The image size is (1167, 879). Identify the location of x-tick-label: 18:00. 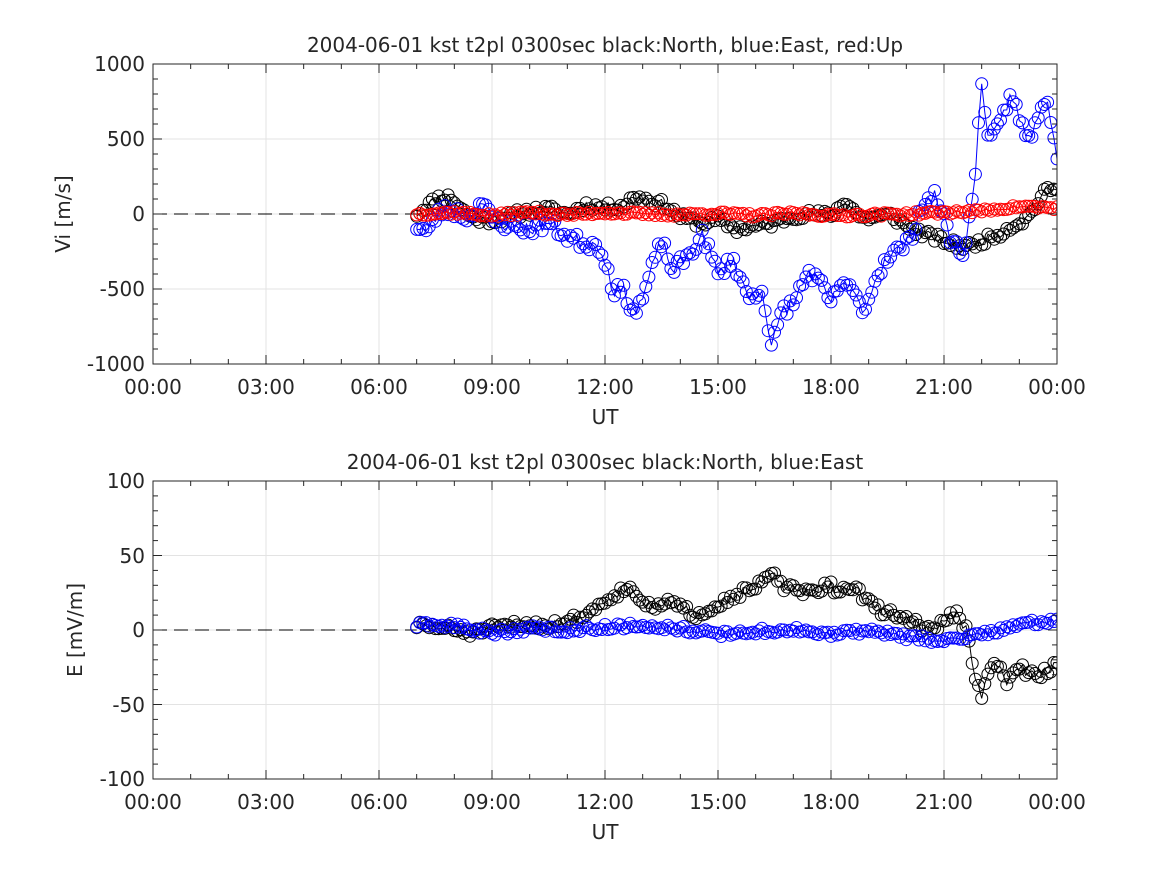
(831, 387).